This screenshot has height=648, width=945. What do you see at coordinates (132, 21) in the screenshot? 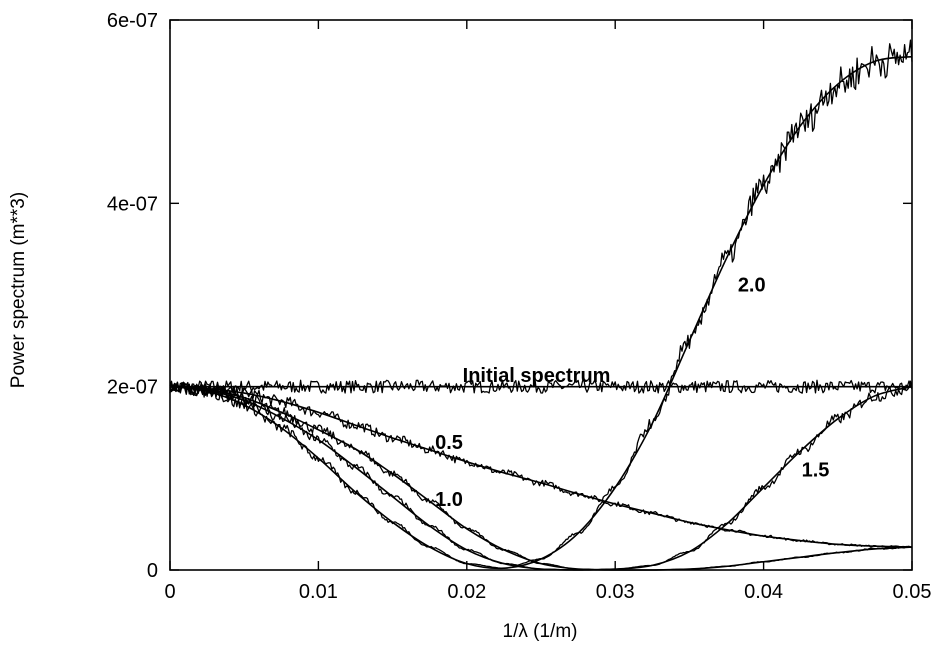
I see `y-tick-label: 6e-07` at bounding box center [132, 21].